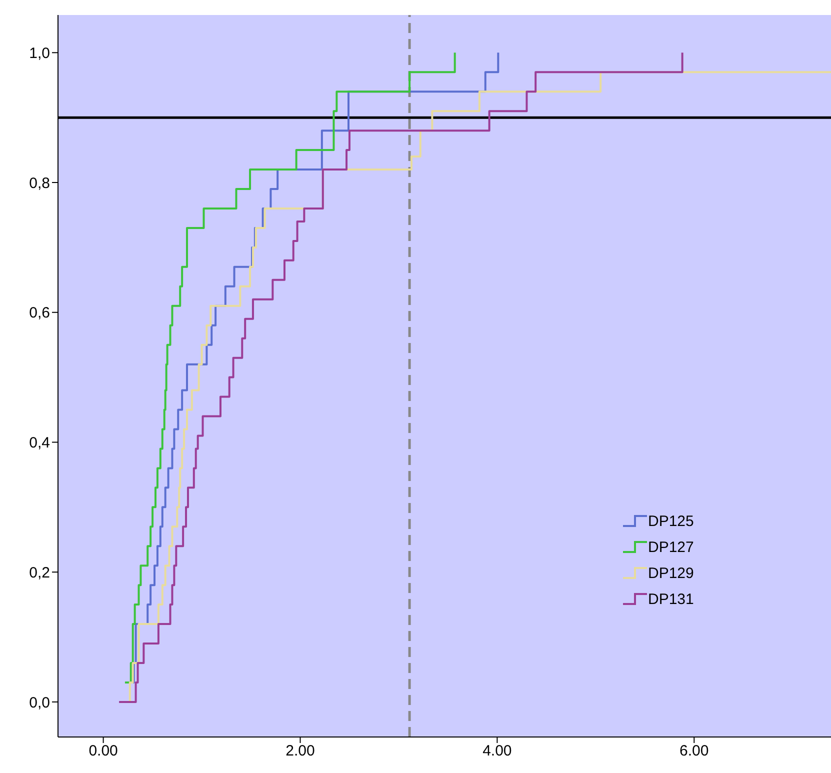  Describe the element at coordinates (671, 521) in the screenshot. I see `legend-label: DP125` at that location.